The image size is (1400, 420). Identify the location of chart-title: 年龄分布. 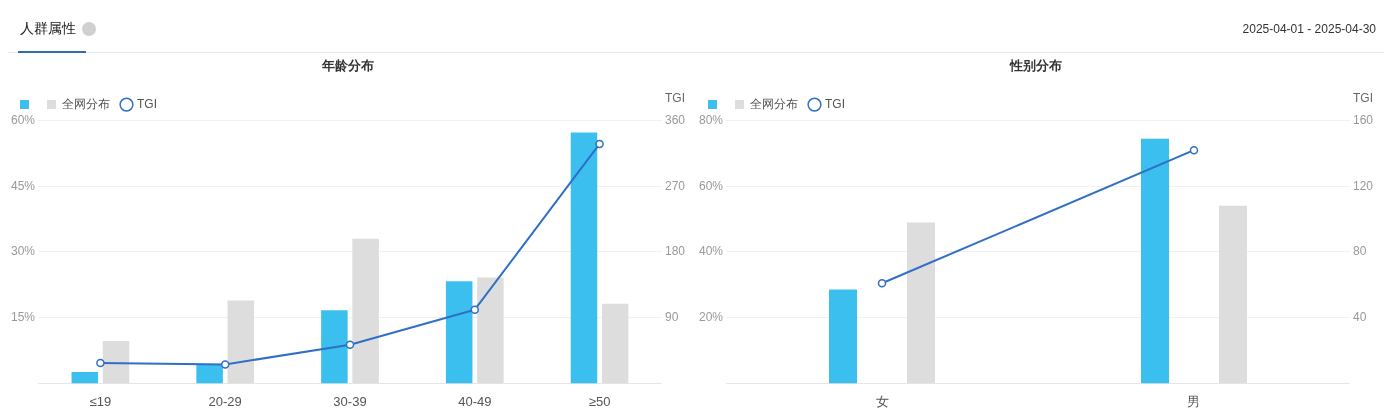
(347, 66).